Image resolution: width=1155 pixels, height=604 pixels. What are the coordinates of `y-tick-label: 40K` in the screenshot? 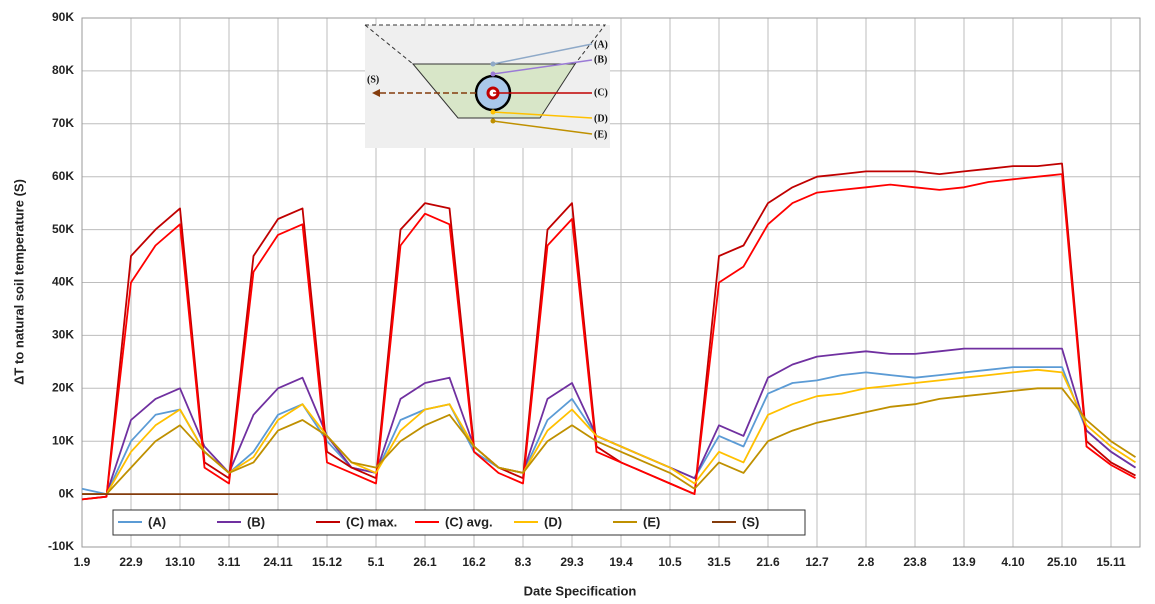 It's located at (63, 282).